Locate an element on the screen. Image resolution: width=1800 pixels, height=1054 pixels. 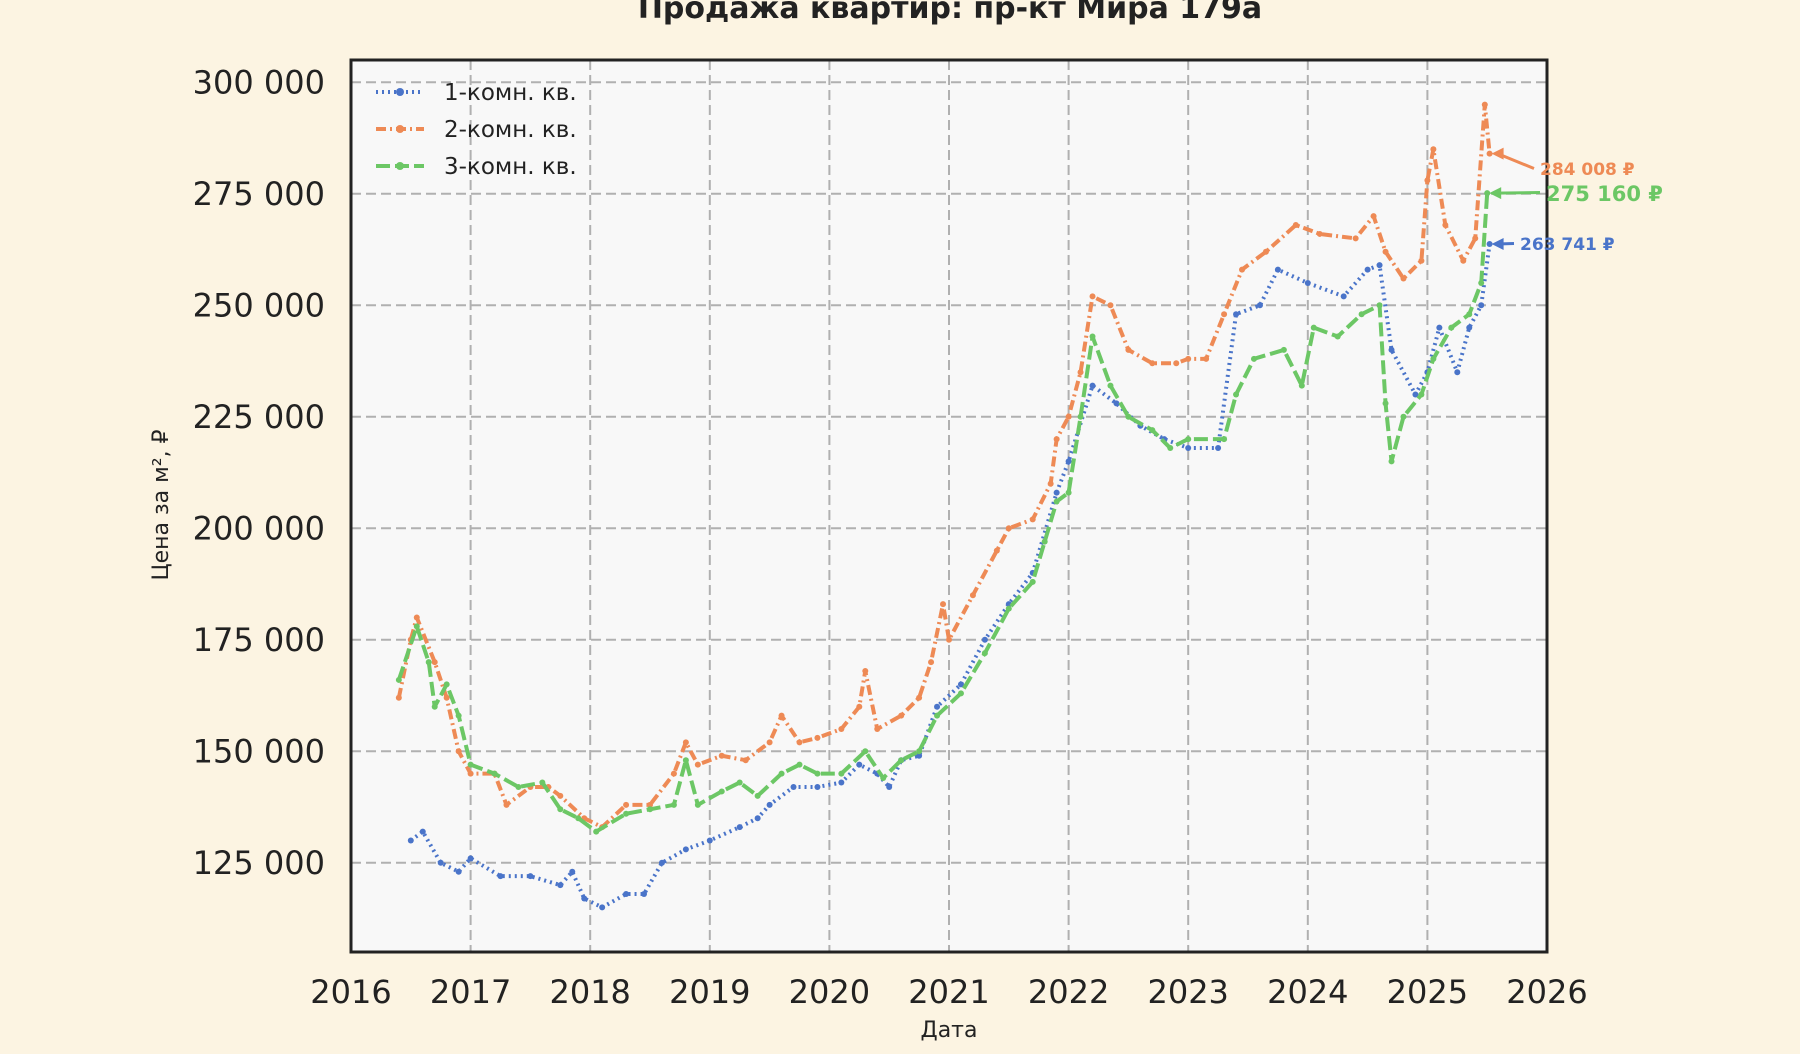
legend: 1-комн. кв. 2-комн. кв. 3-комн. кв. is located at coordinates (476, 130).